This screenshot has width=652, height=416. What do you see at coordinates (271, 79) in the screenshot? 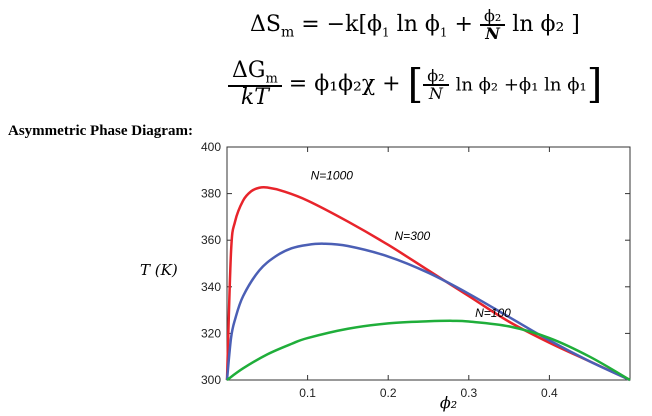
I see `gibbs-num-subscript: m` at bounding box center [271, 79].